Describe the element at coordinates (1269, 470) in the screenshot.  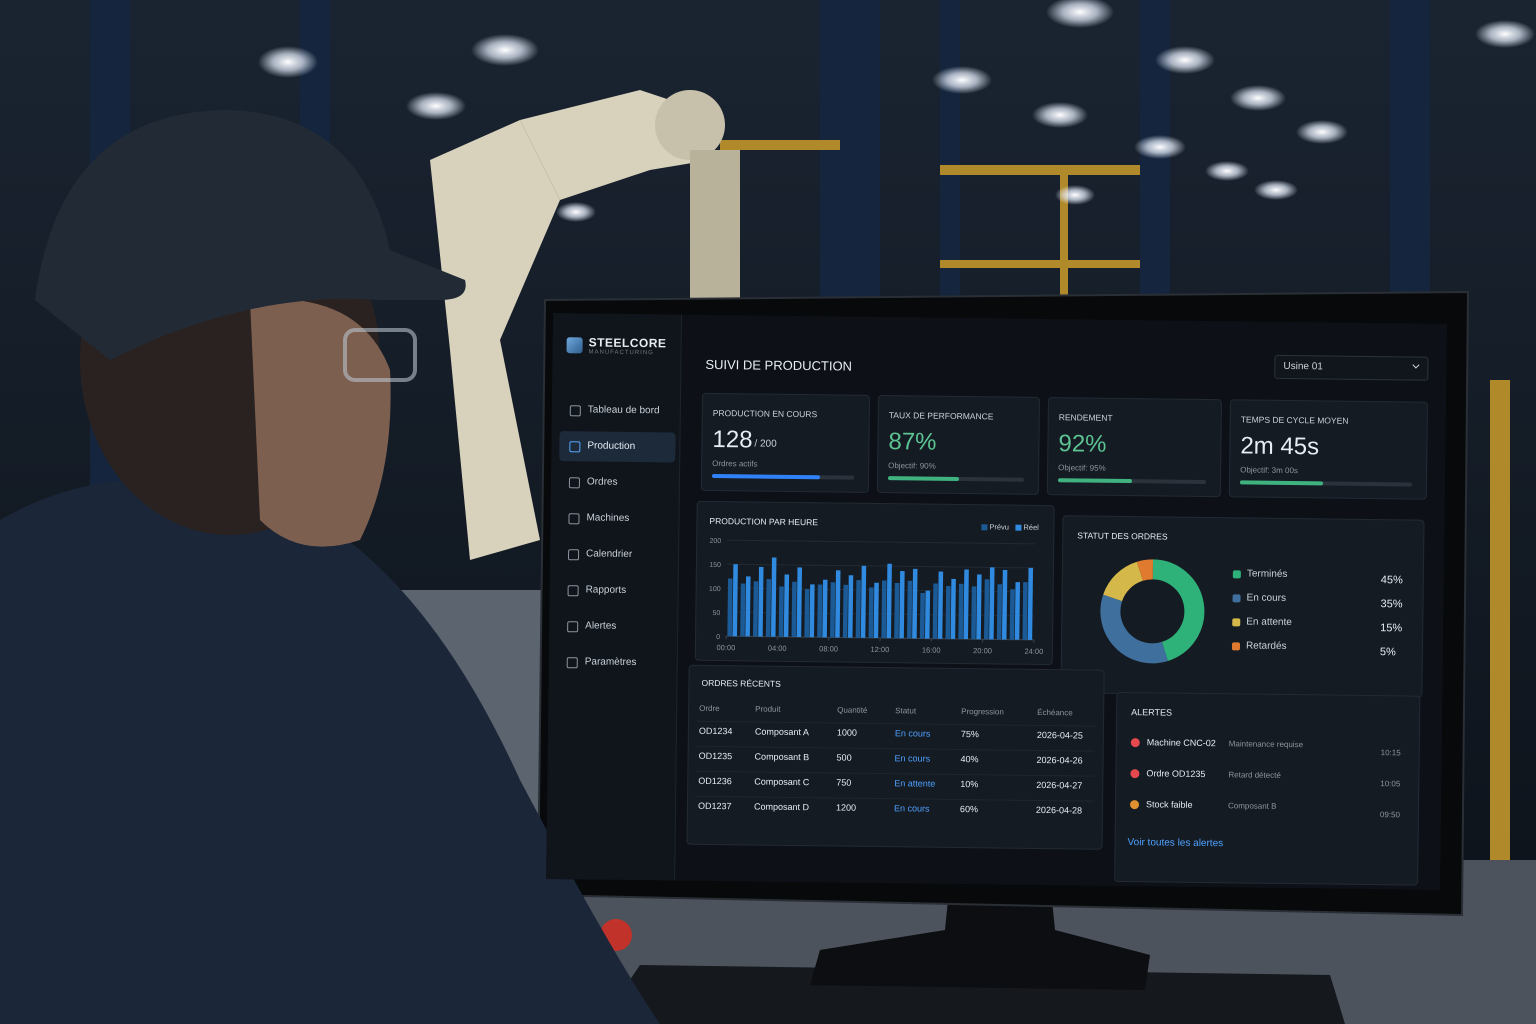
I see `kpi-note: Objectif: 3m 00s` at that location.